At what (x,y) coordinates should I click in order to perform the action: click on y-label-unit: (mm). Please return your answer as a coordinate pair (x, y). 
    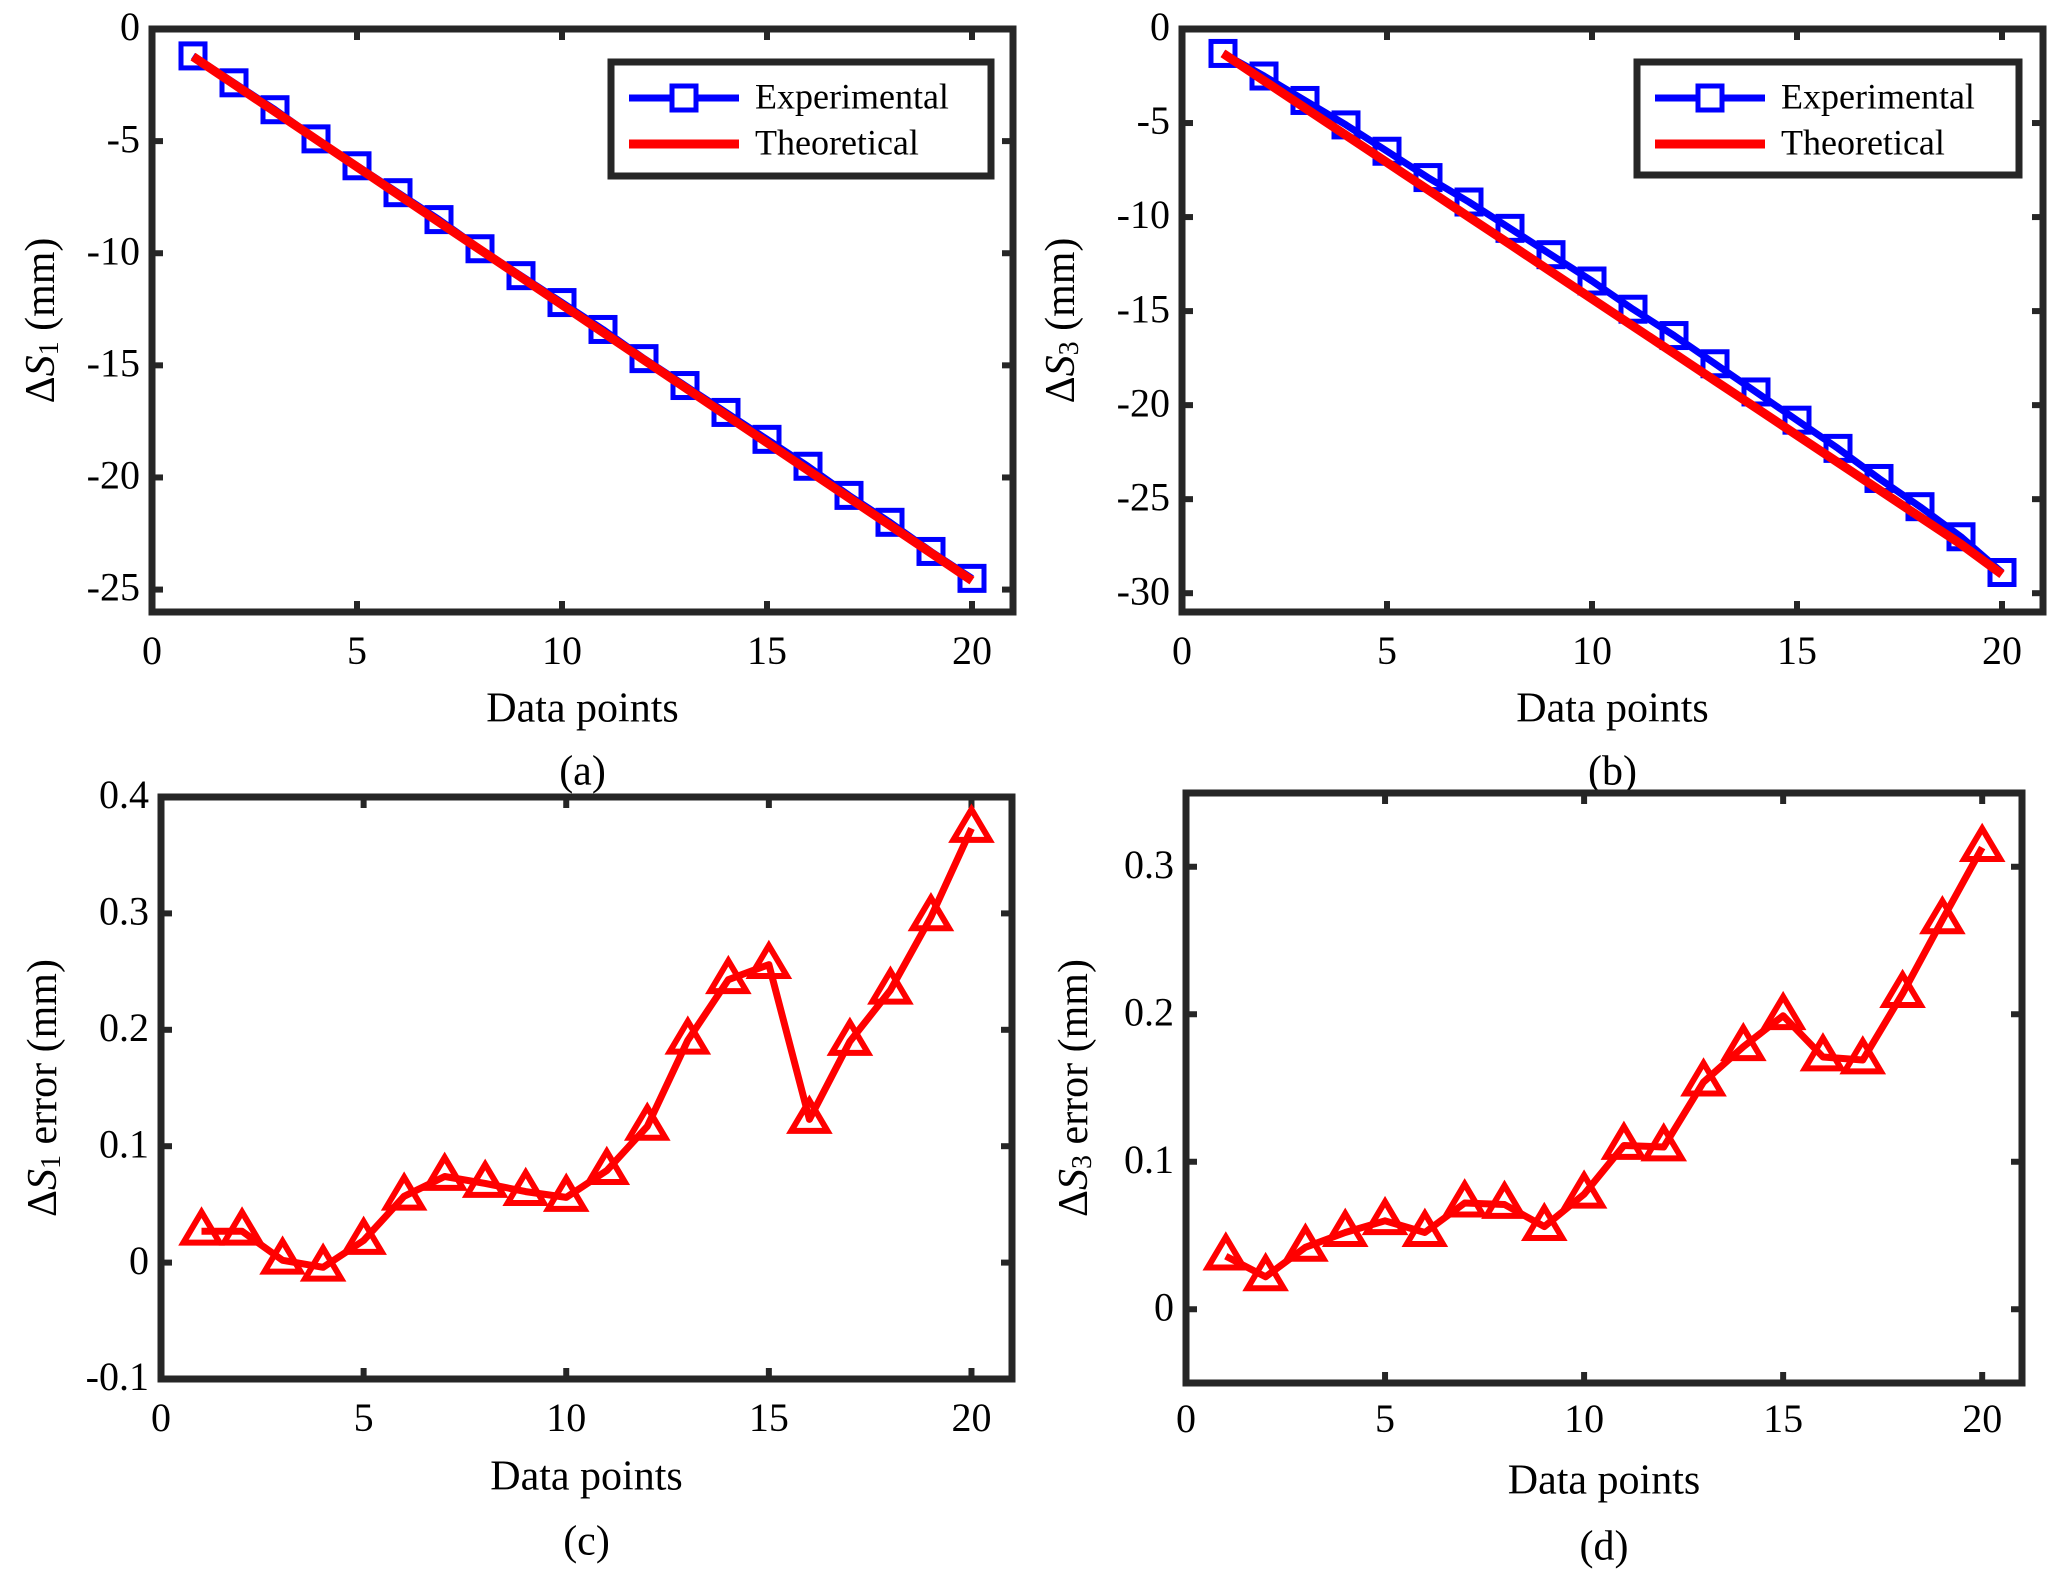
    Looking at the image, I should click on (41, 290).